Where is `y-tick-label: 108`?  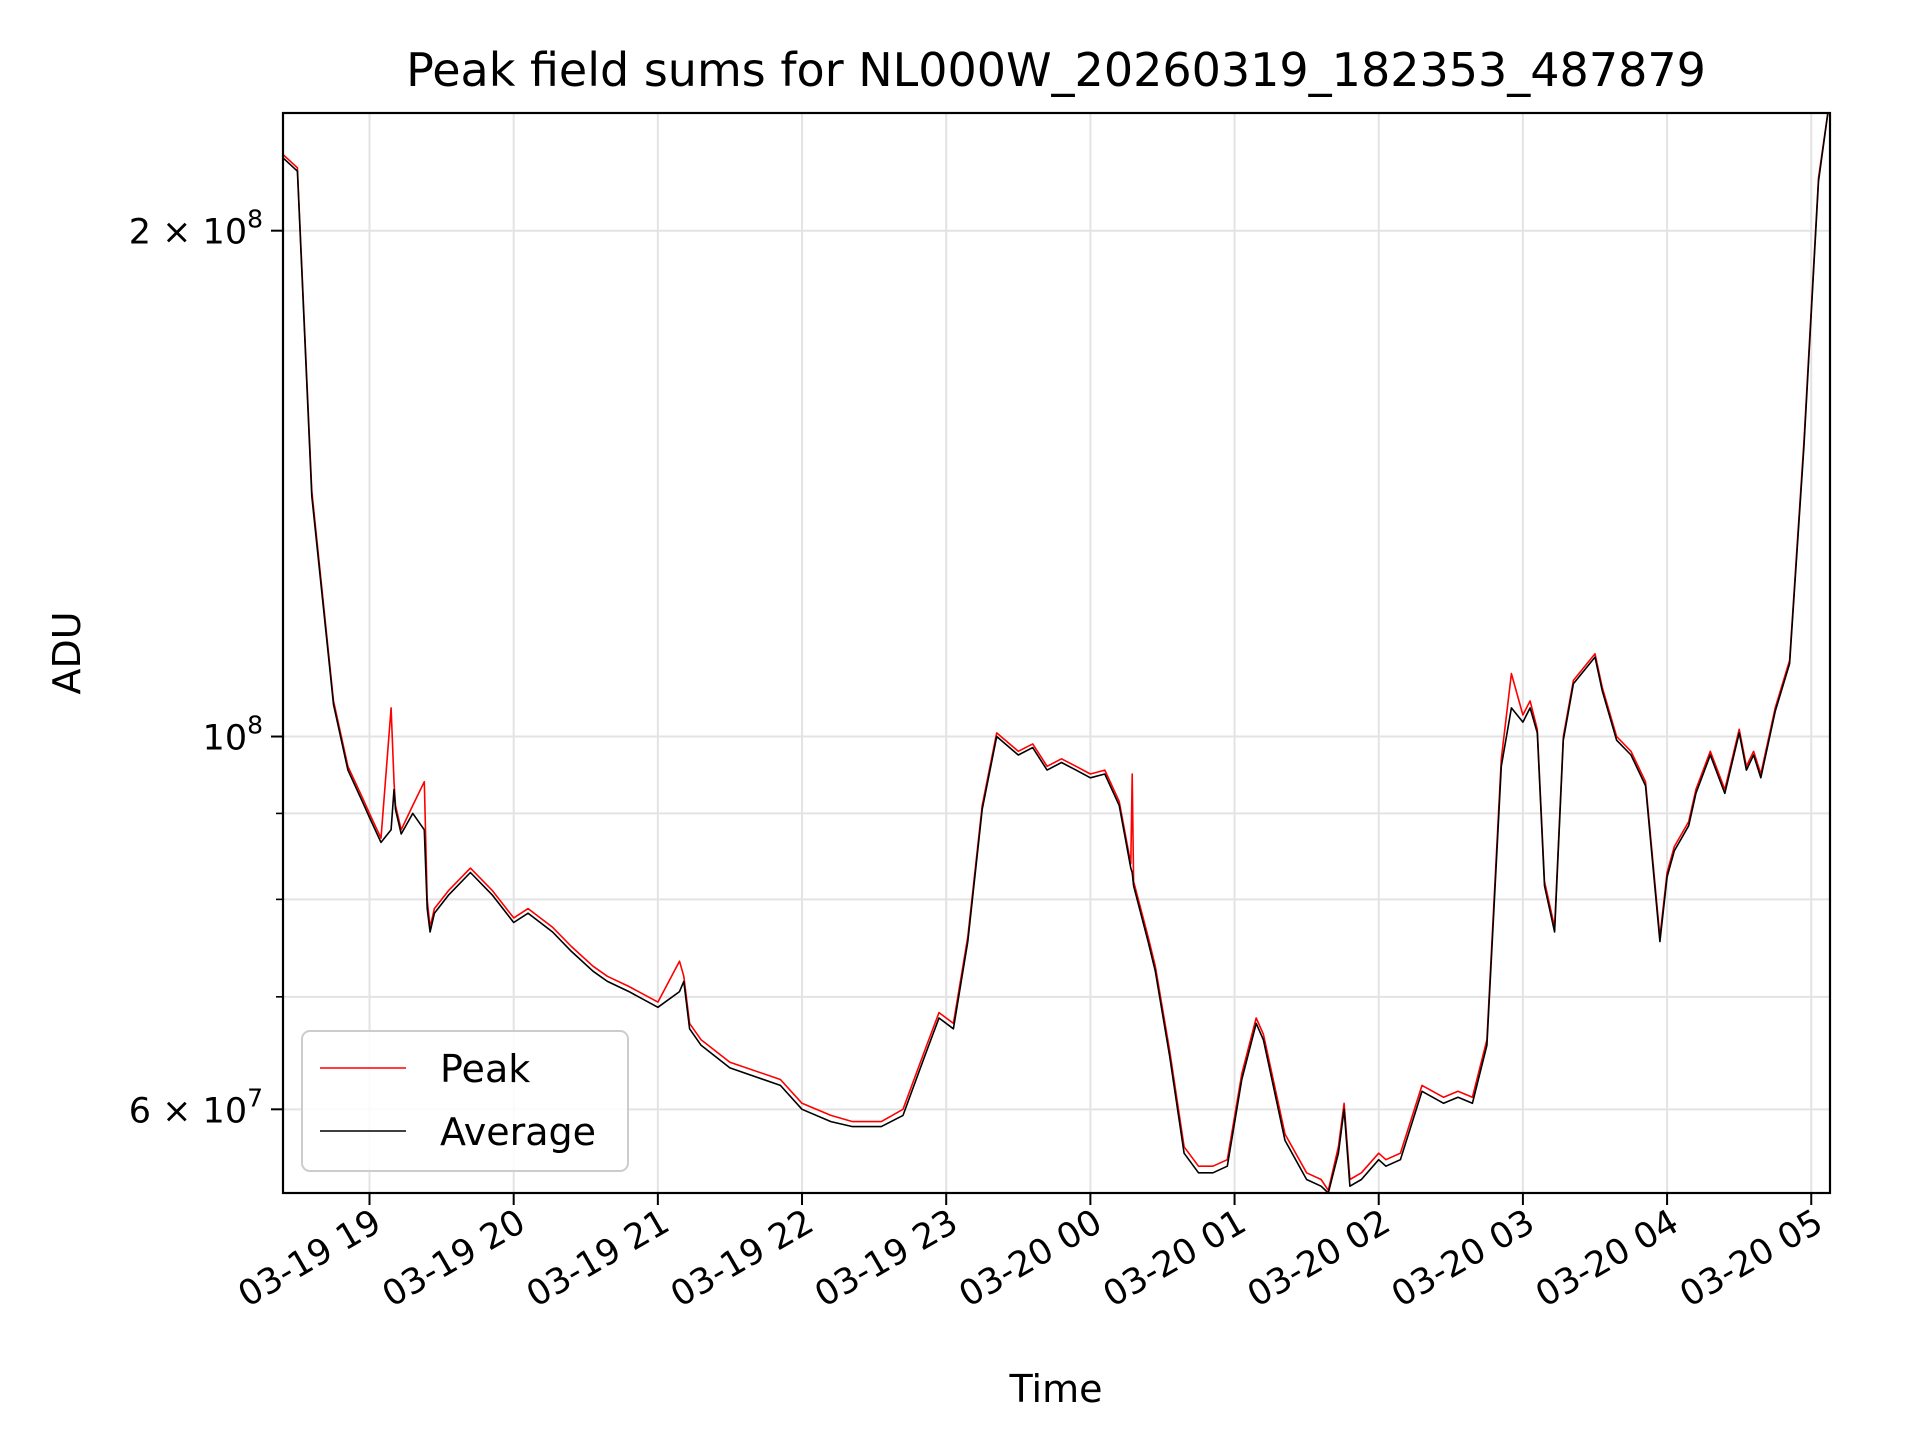 y-tick-label: 108 is located at coordinates (233, 735).